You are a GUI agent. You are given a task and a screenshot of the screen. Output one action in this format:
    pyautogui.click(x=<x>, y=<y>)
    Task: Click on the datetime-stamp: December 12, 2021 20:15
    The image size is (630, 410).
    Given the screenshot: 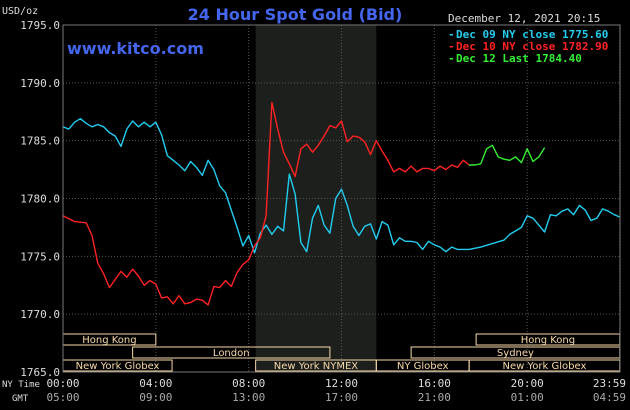 What is the action you would take?
    pyautogui.click(x=524, y=18)
    